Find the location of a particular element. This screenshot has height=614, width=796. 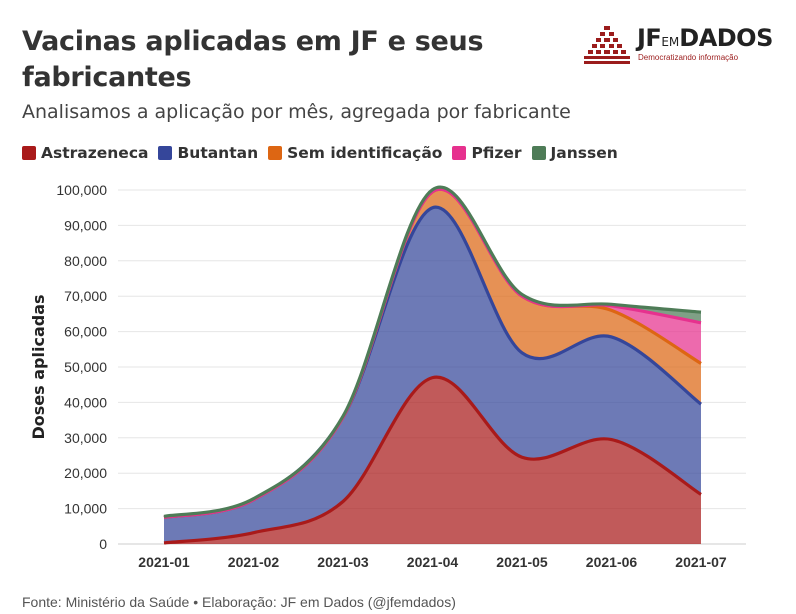

x-tick-label: 2021-04 is located at coordinates (433, 562).